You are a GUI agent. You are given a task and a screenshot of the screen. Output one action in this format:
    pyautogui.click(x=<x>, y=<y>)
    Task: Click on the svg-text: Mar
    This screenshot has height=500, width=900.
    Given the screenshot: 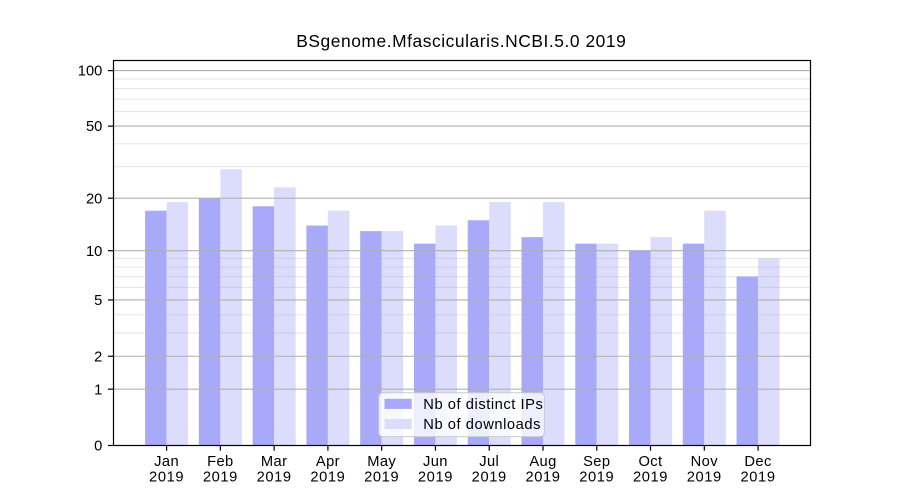 What is the action you would take?
    pyautogui.click(x=274, y=462)
    